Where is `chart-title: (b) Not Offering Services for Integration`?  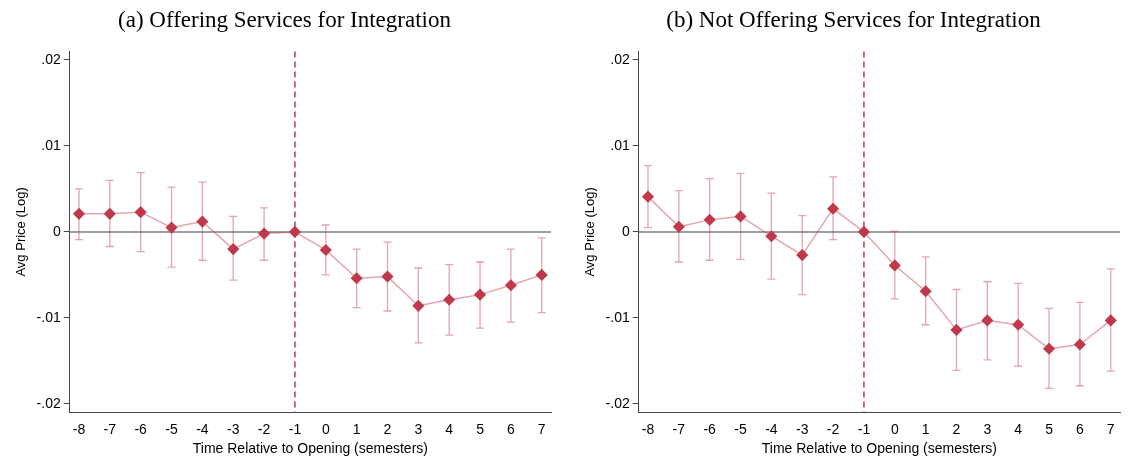
chart-title: (b) Not Offering Services for Integration is located at coordinates (853, 20).